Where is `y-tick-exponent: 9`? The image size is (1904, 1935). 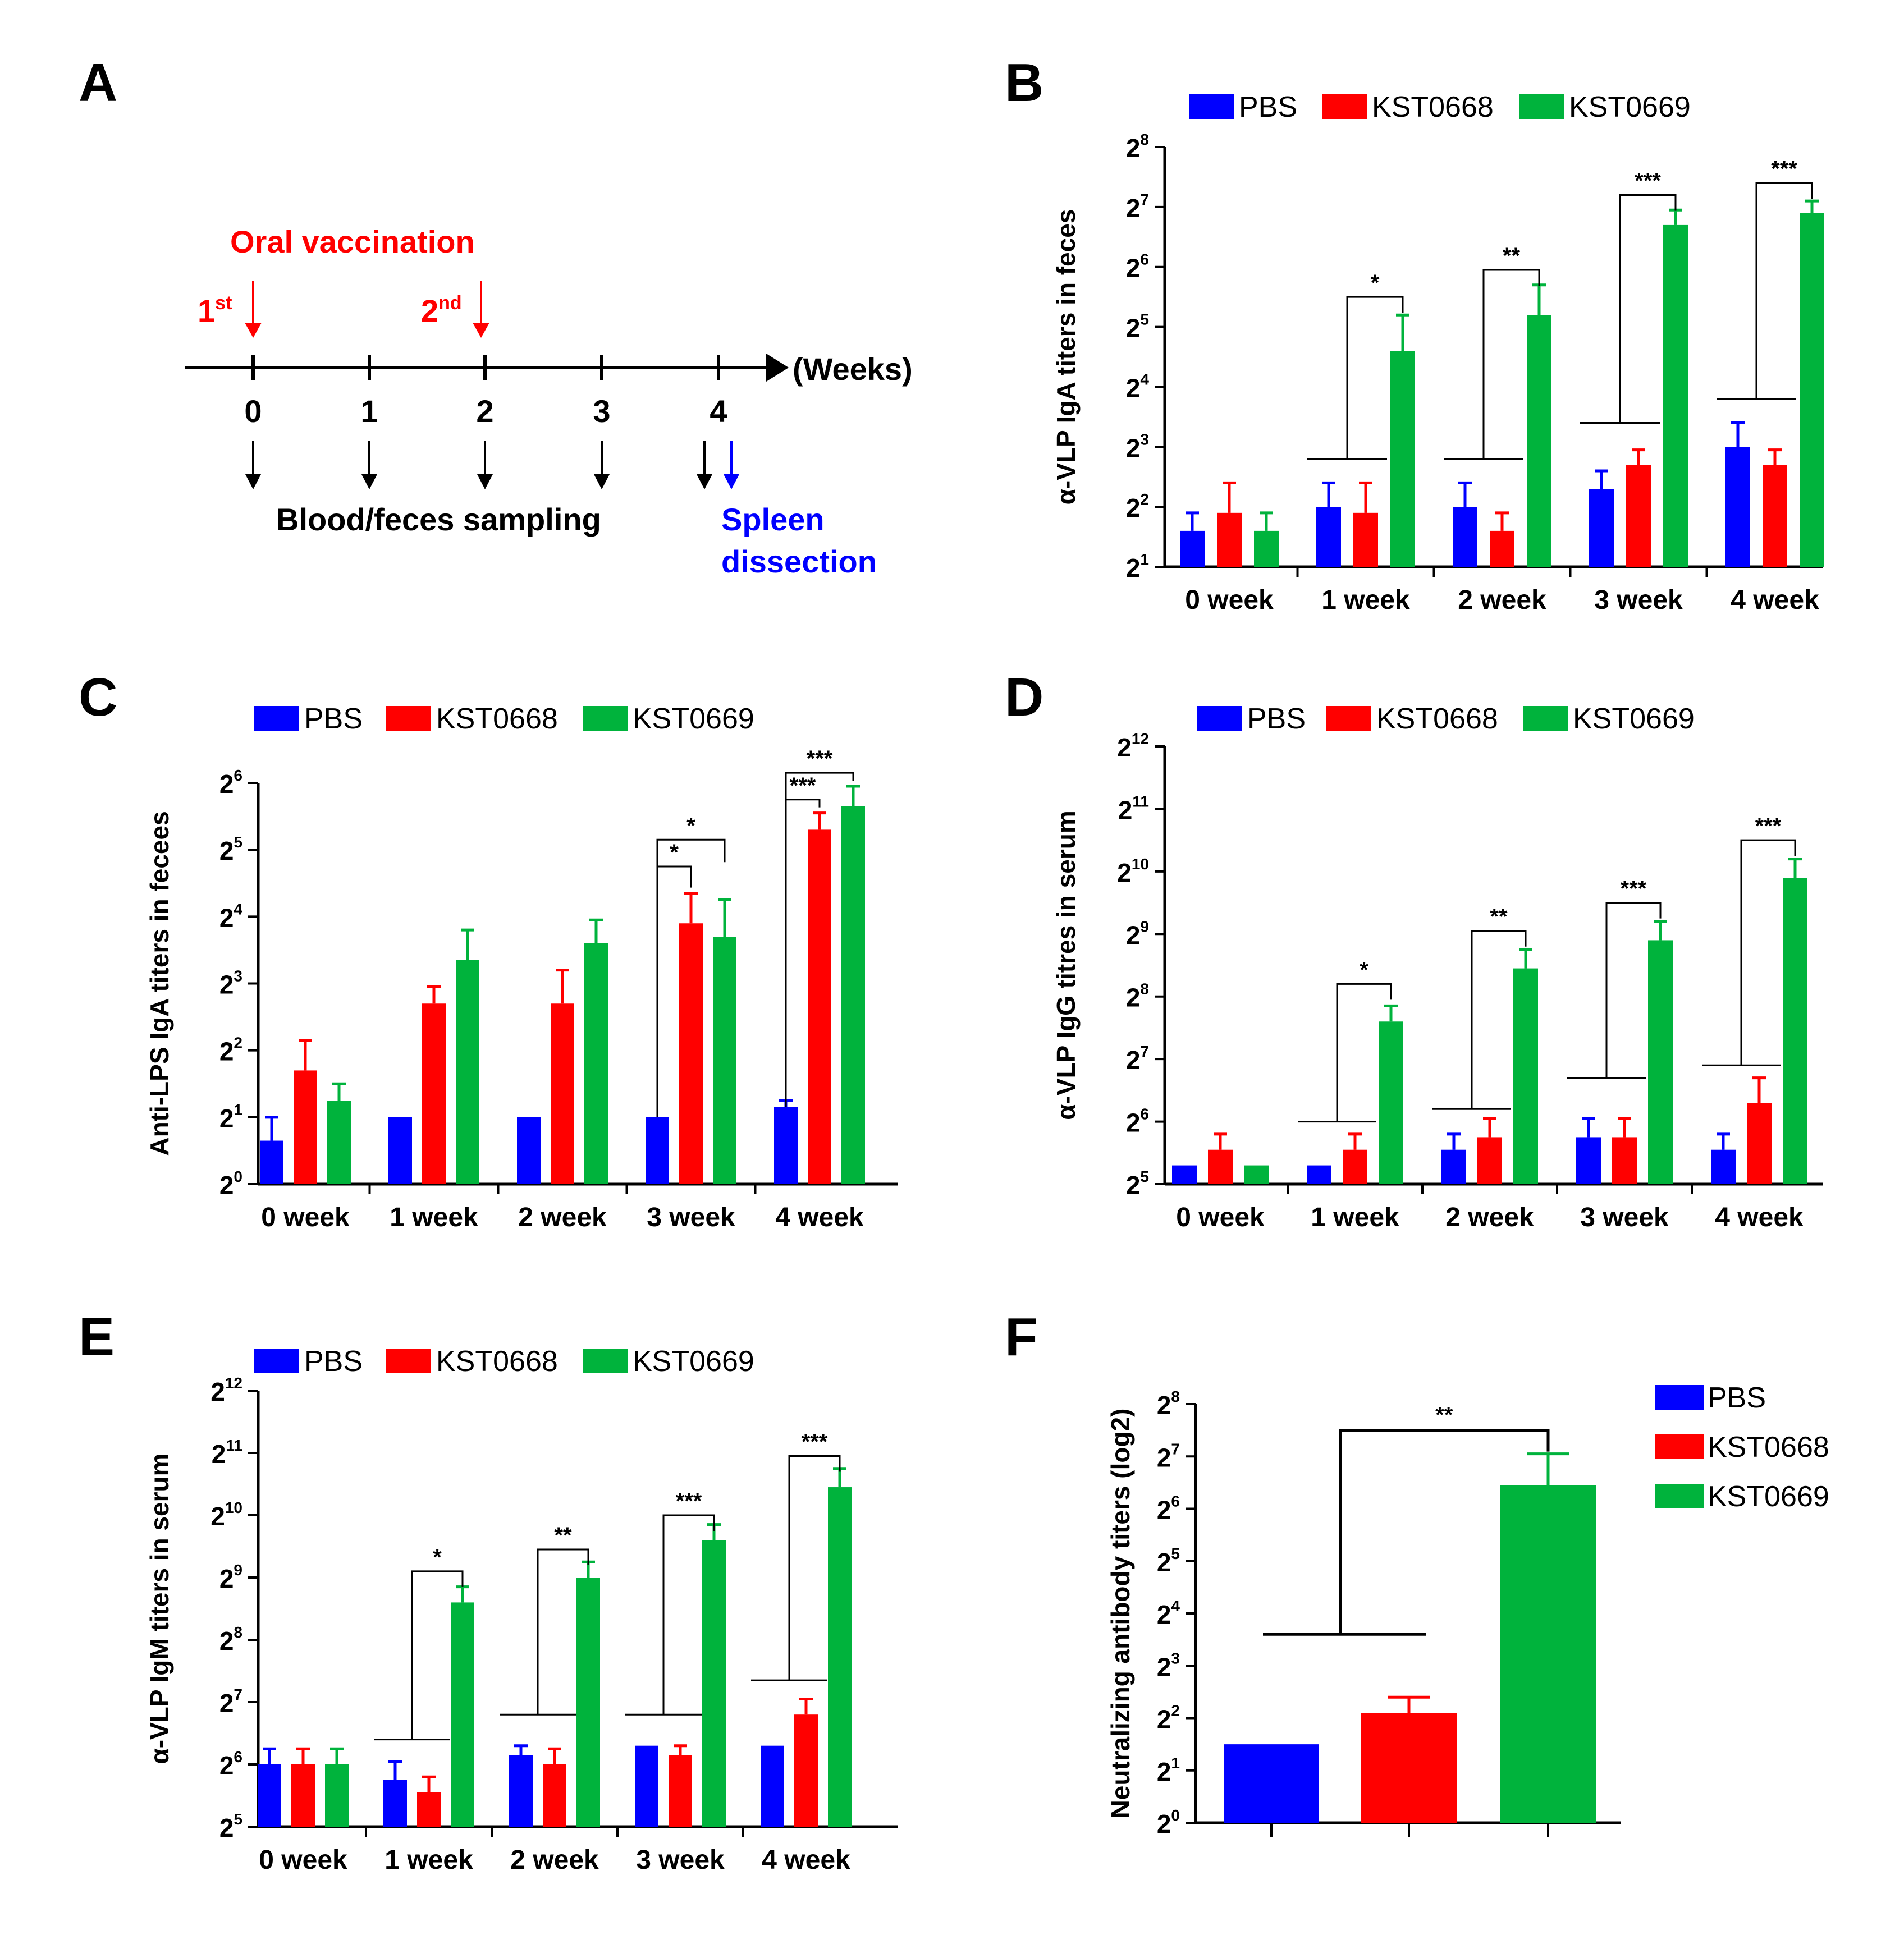
y-tick-exponent: 9 is located at coordinates (1145, 926).